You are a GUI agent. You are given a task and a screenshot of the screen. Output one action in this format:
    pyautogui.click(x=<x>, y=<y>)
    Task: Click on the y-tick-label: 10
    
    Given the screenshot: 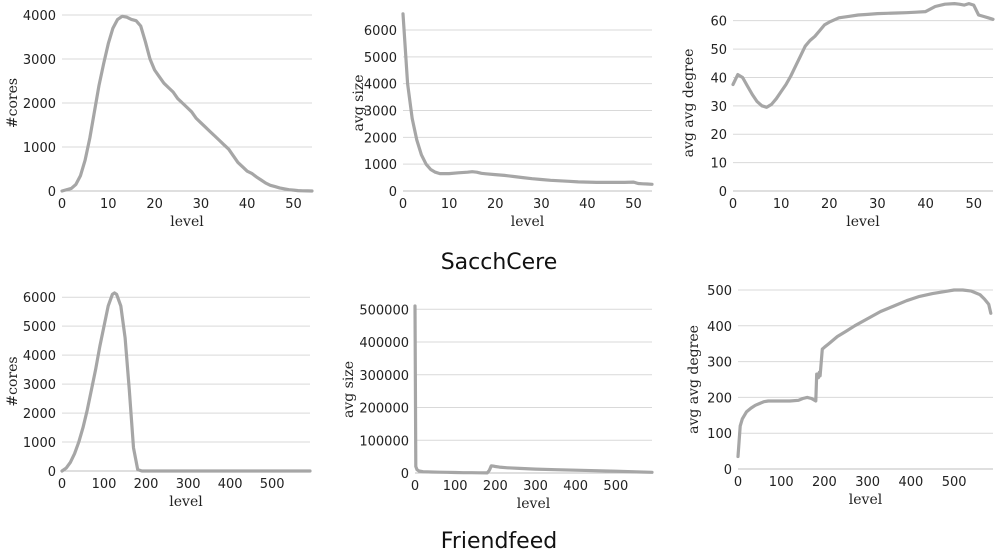 What is the action you would take?
    pyautogui.click(x=718, y=164)
    